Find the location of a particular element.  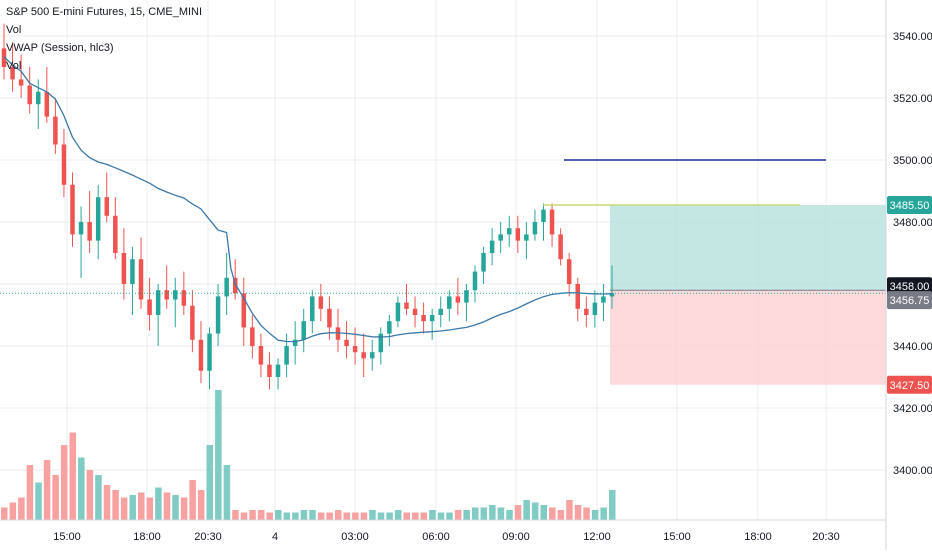

price-tick-label: 3540.00 is located at coordinates (912, 37).